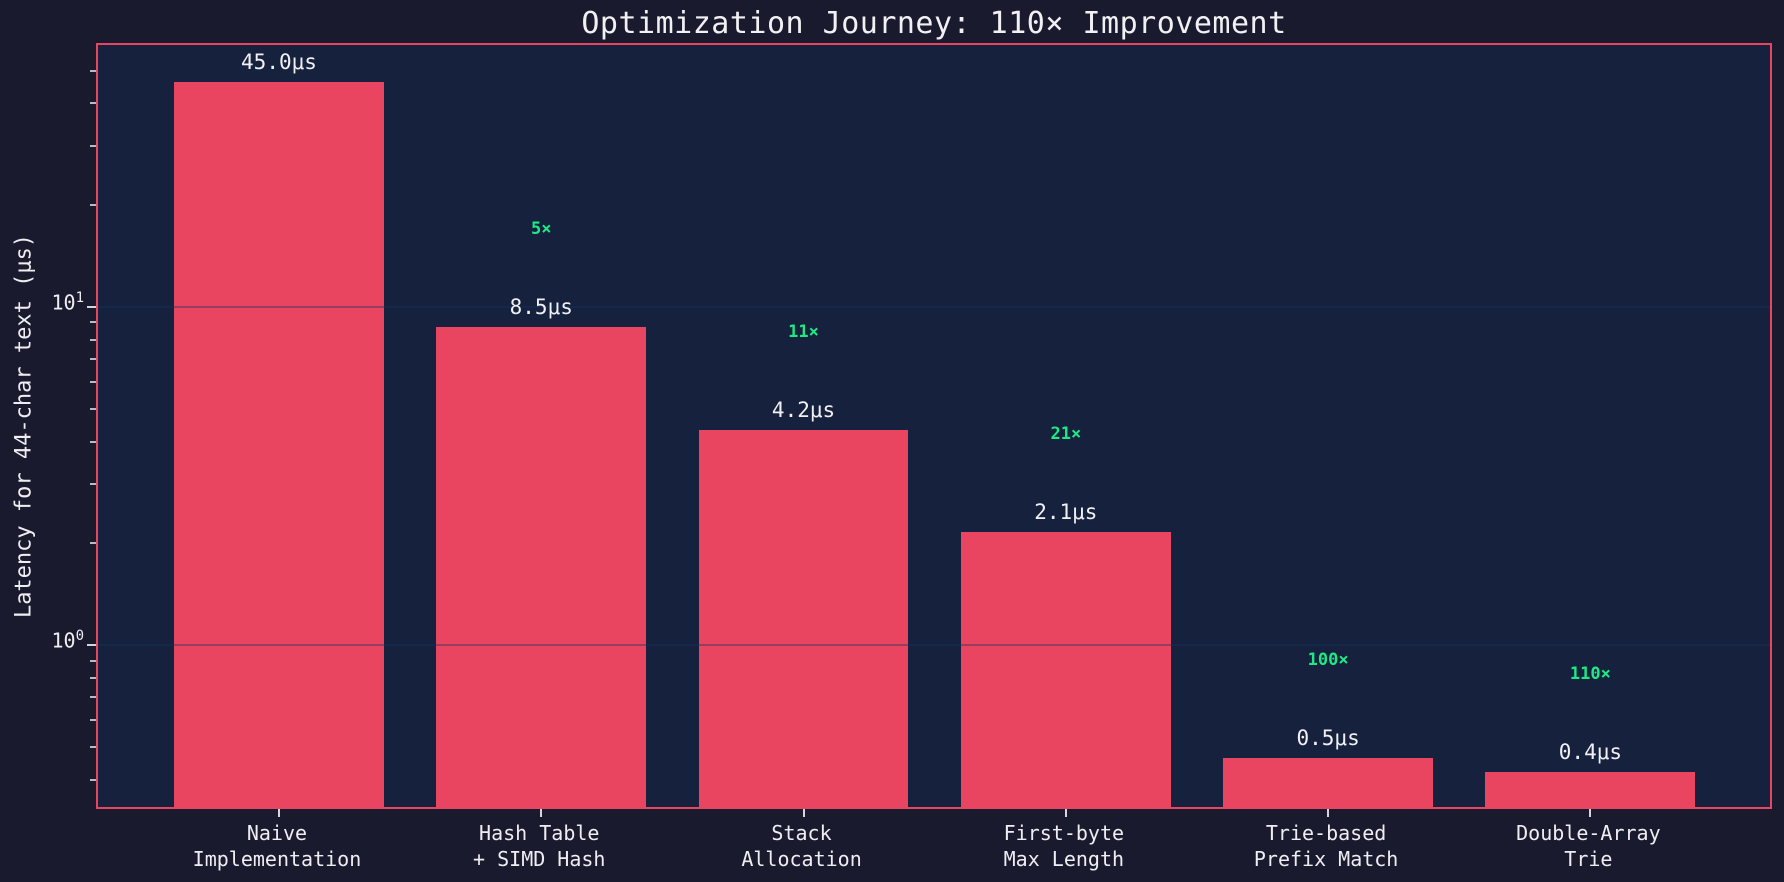 This screenshot has width=1784, height=882. Describe the element at coordinates (1066, 434) in the screenshot. I see `speedup-annotation: 21×` at that location.